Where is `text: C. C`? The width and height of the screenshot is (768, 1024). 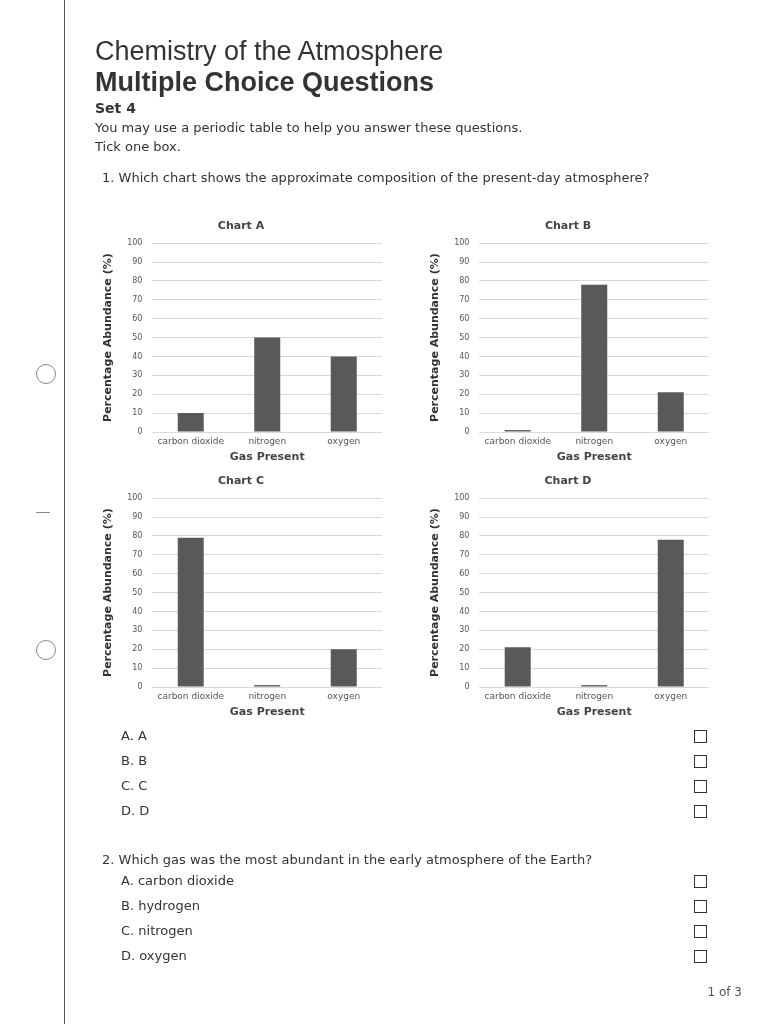 text: C. C is located at coordinates (134, 785).